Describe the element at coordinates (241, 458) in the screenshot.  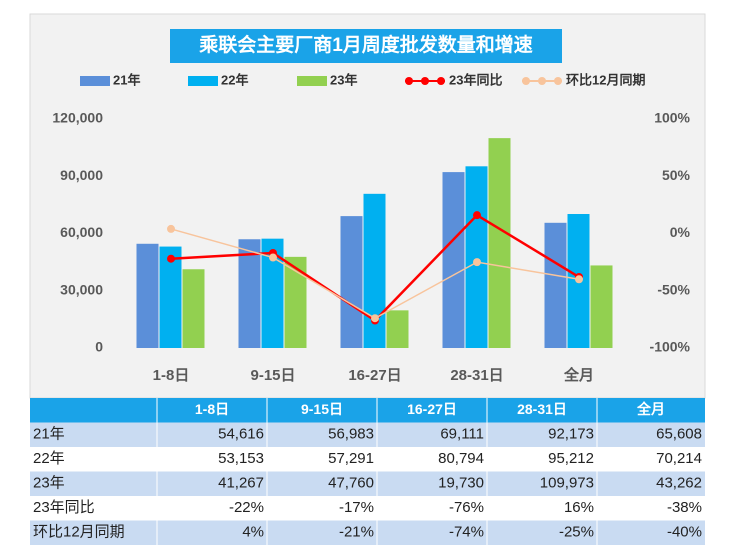
I see `table-cell: 53,153` at that location.